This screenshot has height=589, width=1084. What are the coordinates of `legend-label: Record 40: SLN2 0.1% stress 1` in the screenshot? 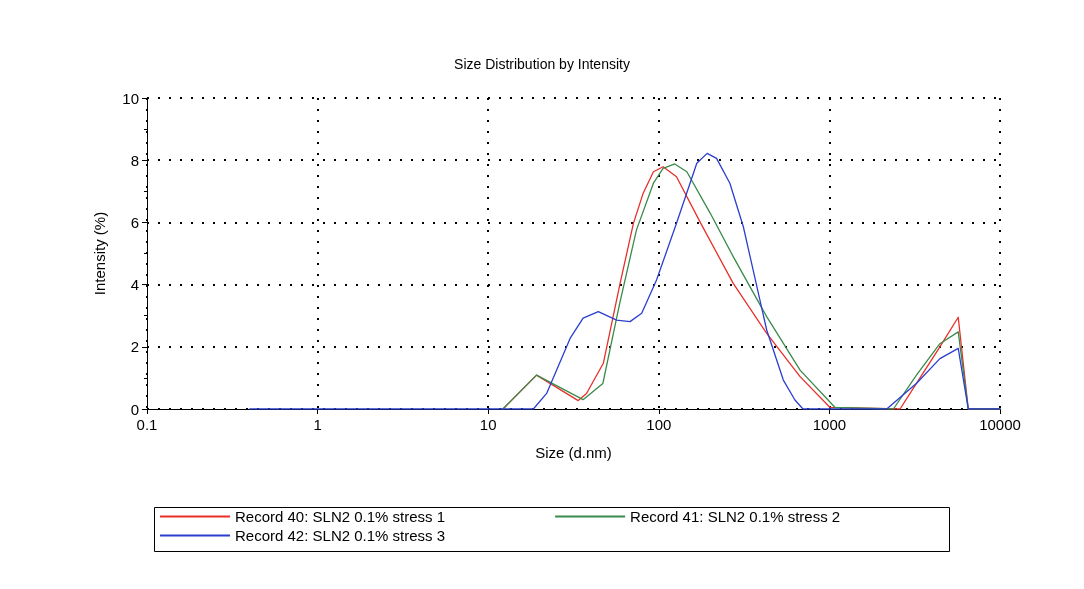 It's located at (340, 516).